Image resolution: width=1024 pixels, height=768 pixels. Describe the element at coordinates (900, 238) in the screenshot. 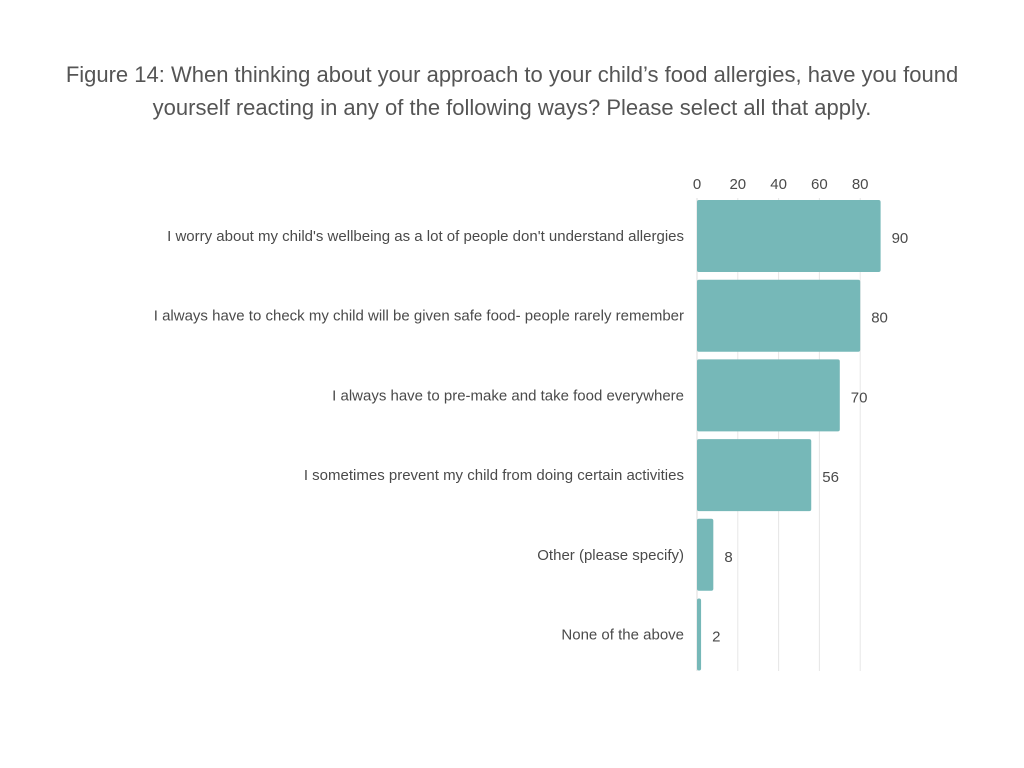

I see `value-label: 90` at that location.